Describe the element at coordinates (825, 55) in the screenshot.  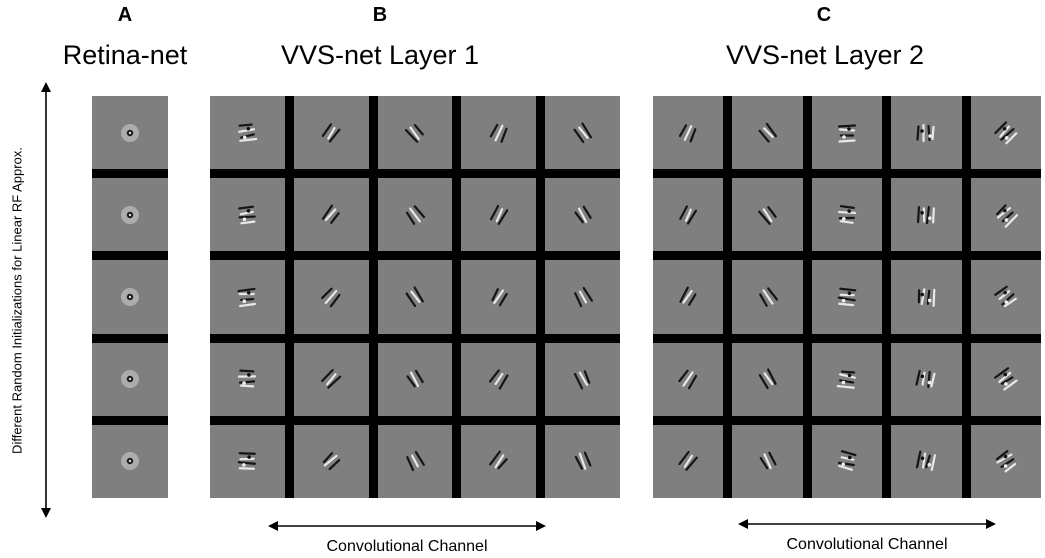
I see `panel-c-title: VVS-net Layer 2` at that location.